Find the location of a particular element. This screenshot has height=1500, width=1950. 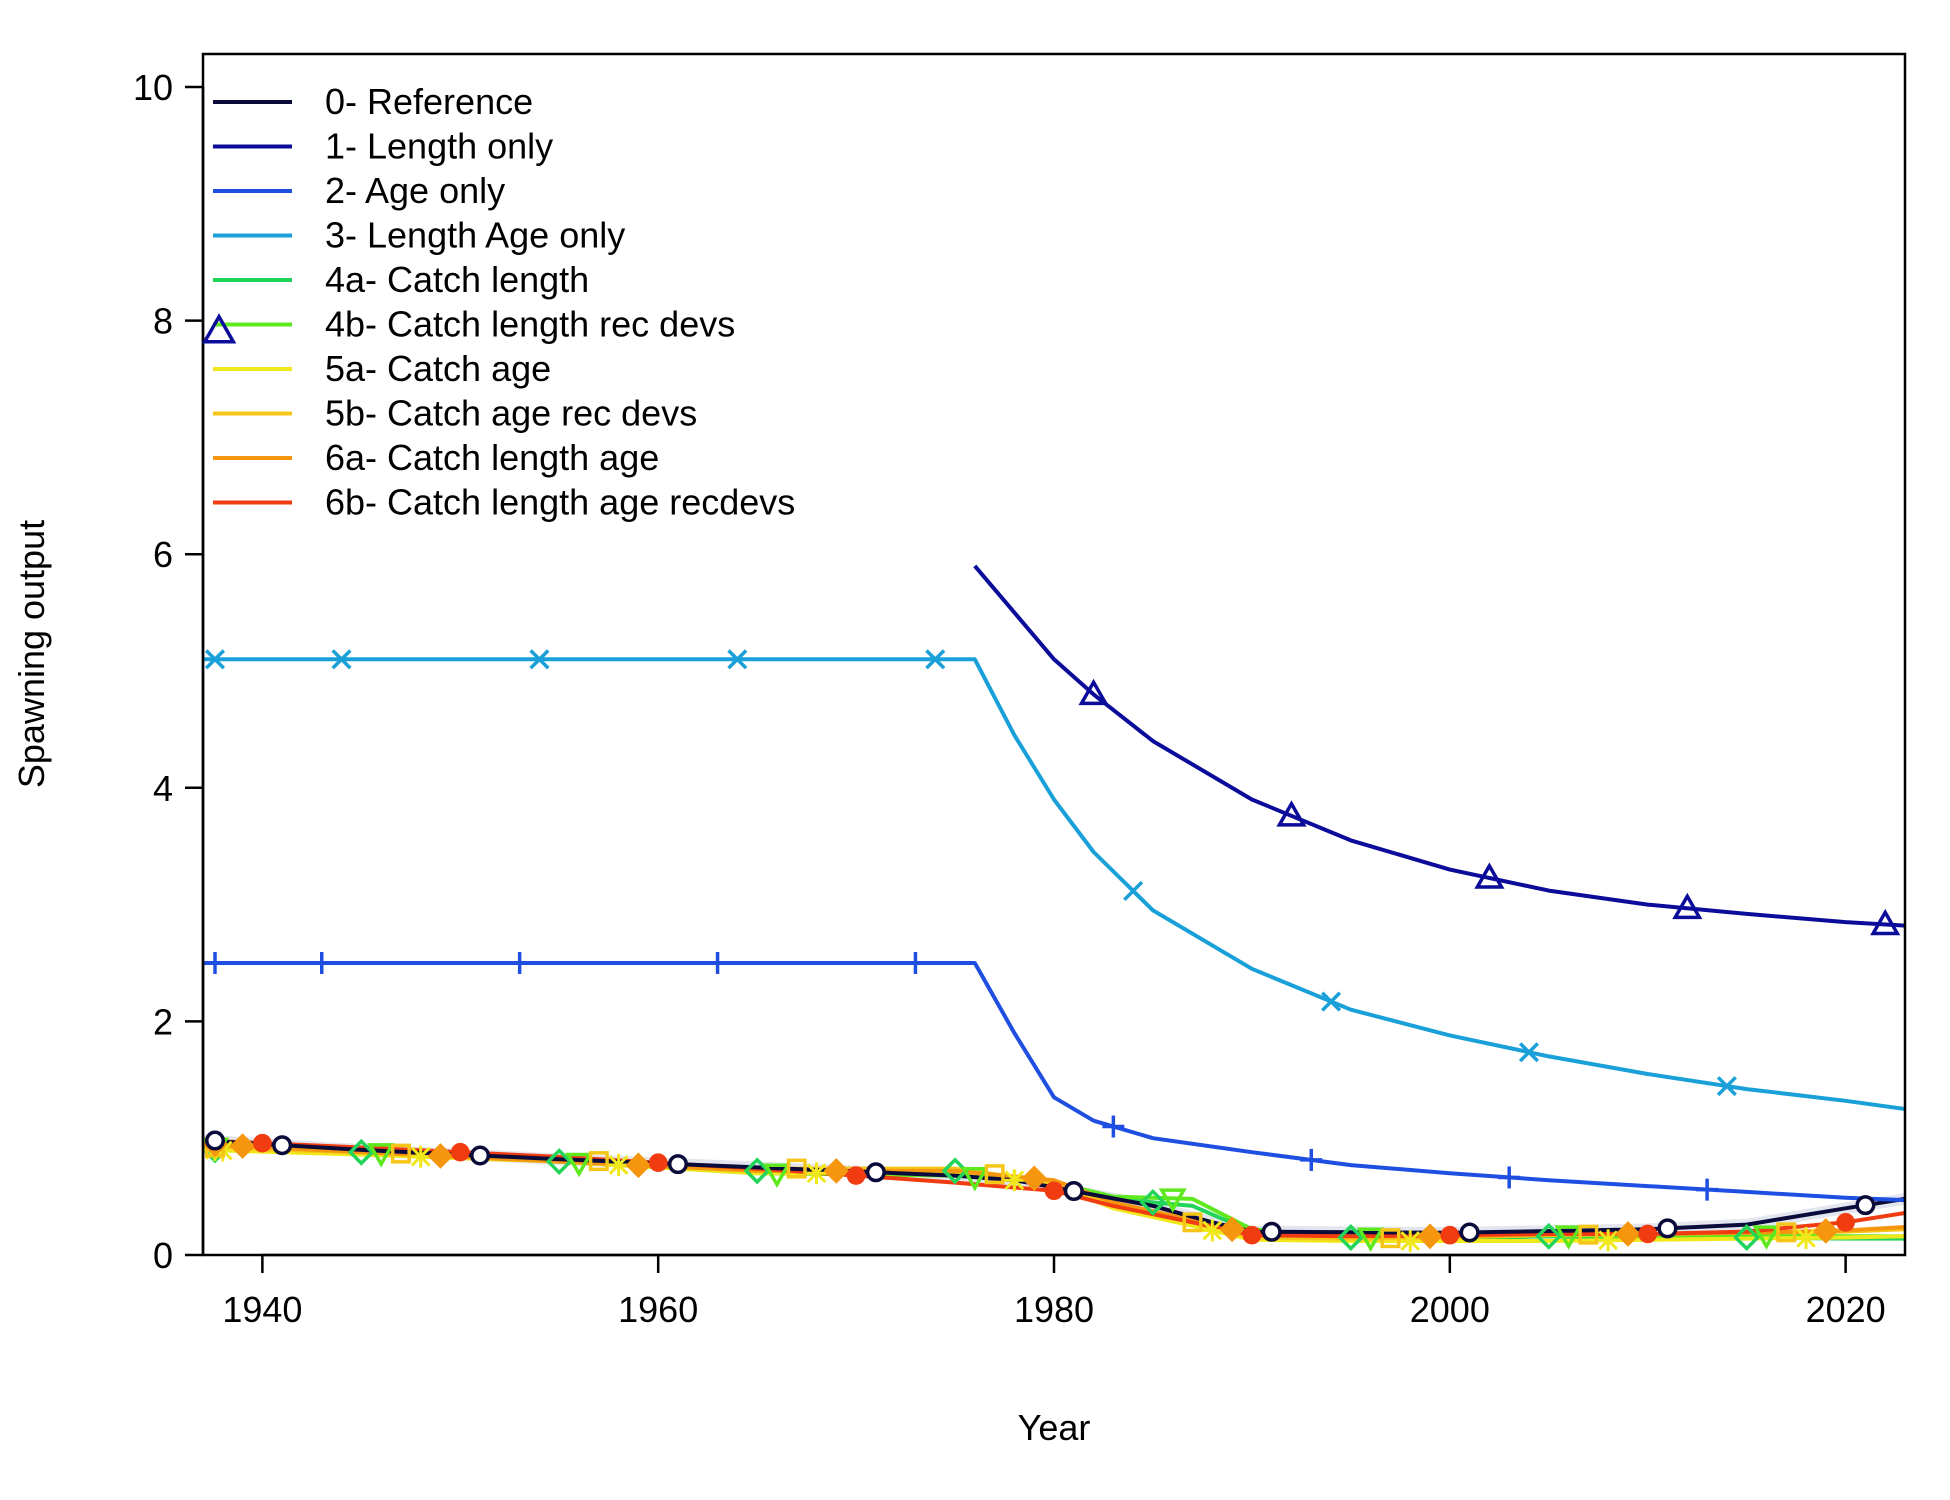

legend-label-1-length-only: 1- Length only is located at coordinates (439, 146).